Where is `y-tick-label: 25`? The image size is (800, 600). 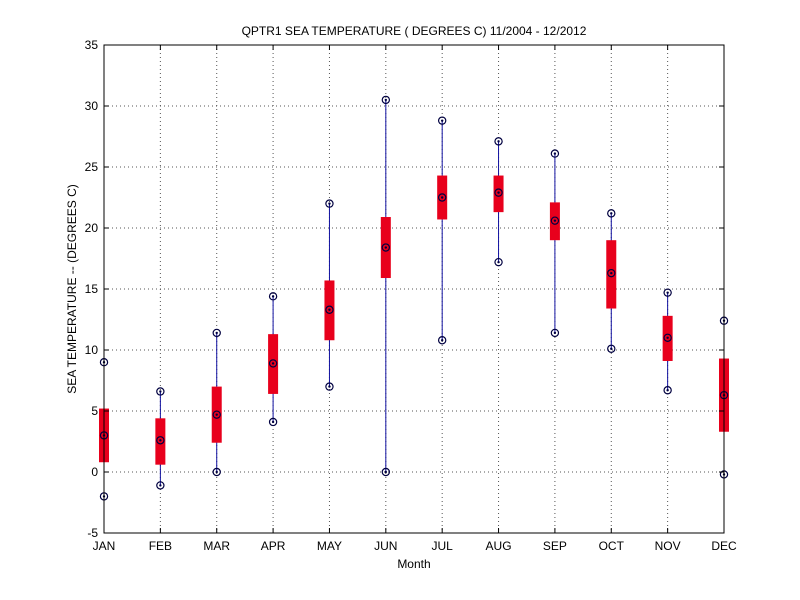 y-tick-label: 25 is located at coordinates (92, 167).